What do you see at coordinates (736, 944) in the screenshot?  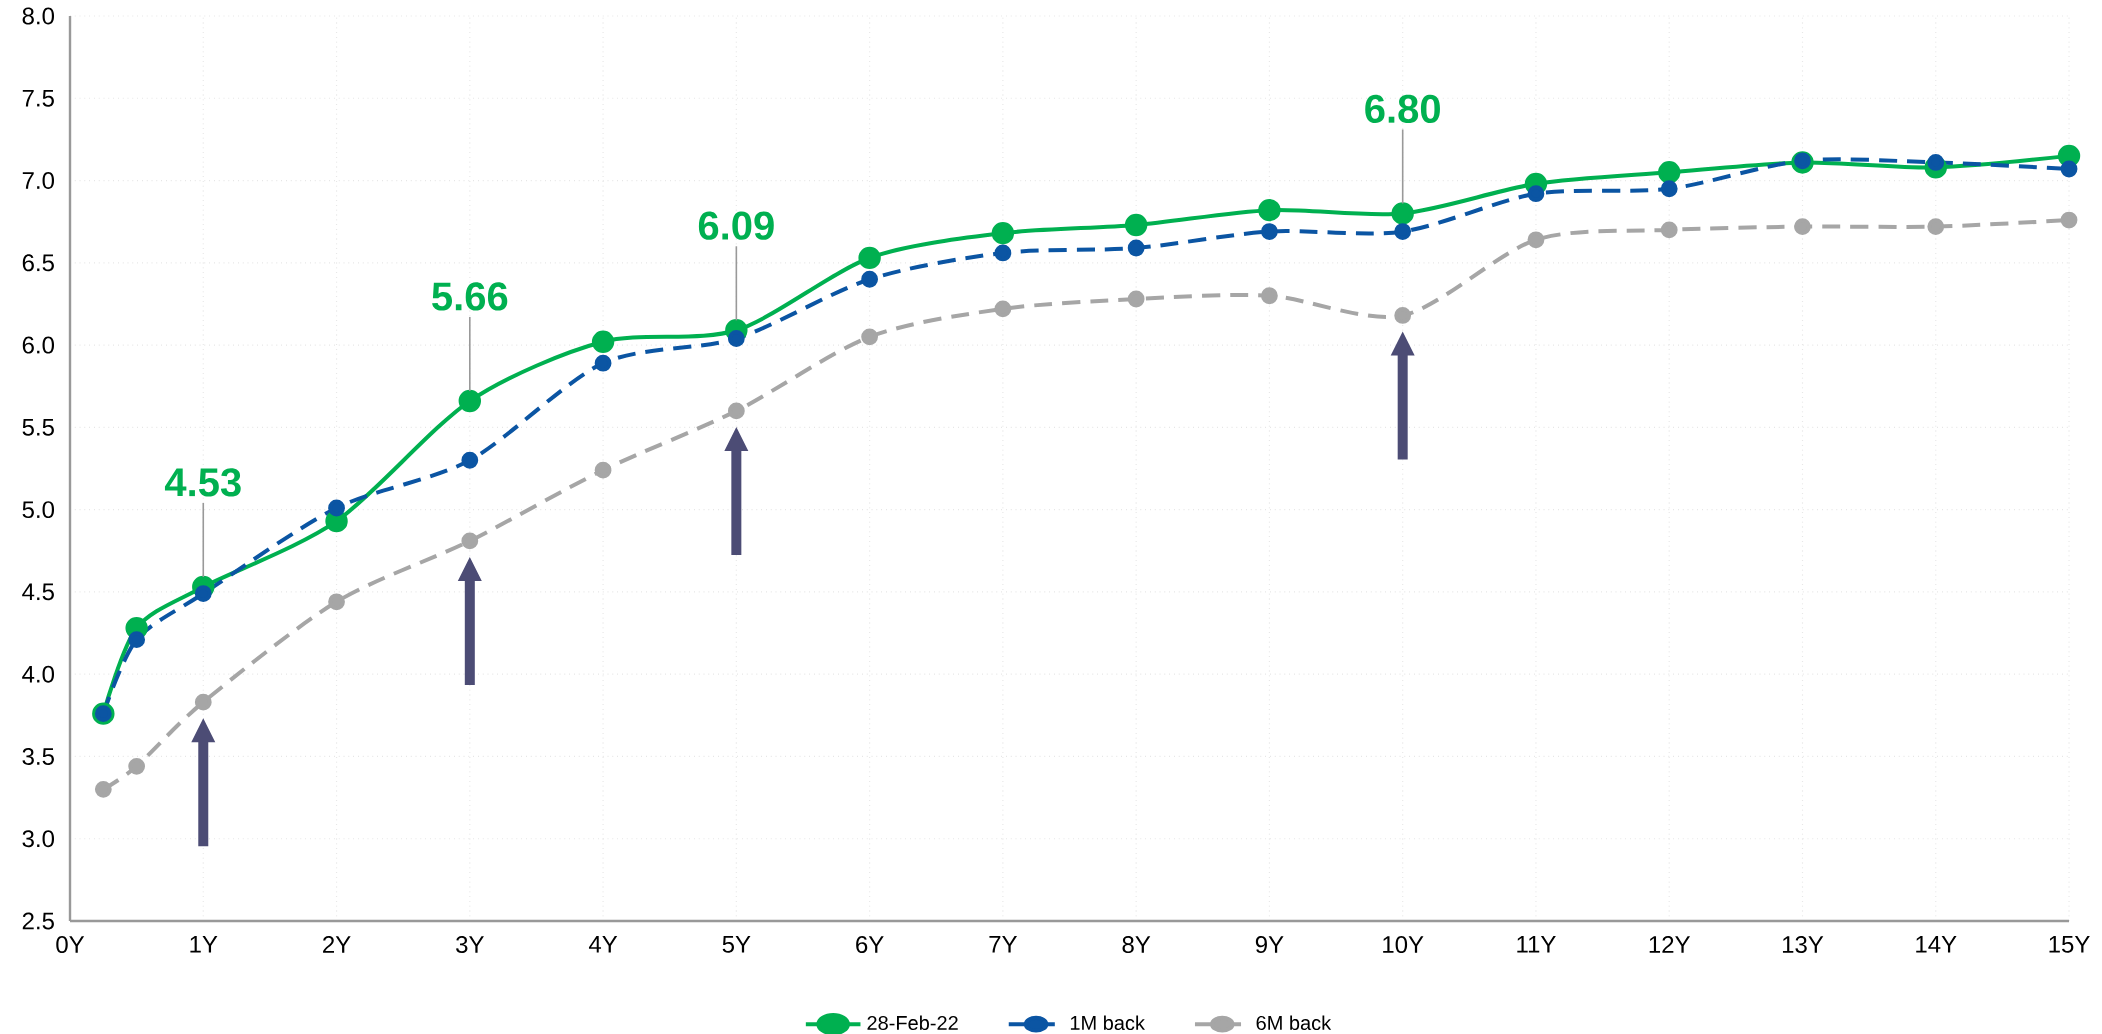 I see `x-tick-label: 5Y` at bounding box center [736, 944].